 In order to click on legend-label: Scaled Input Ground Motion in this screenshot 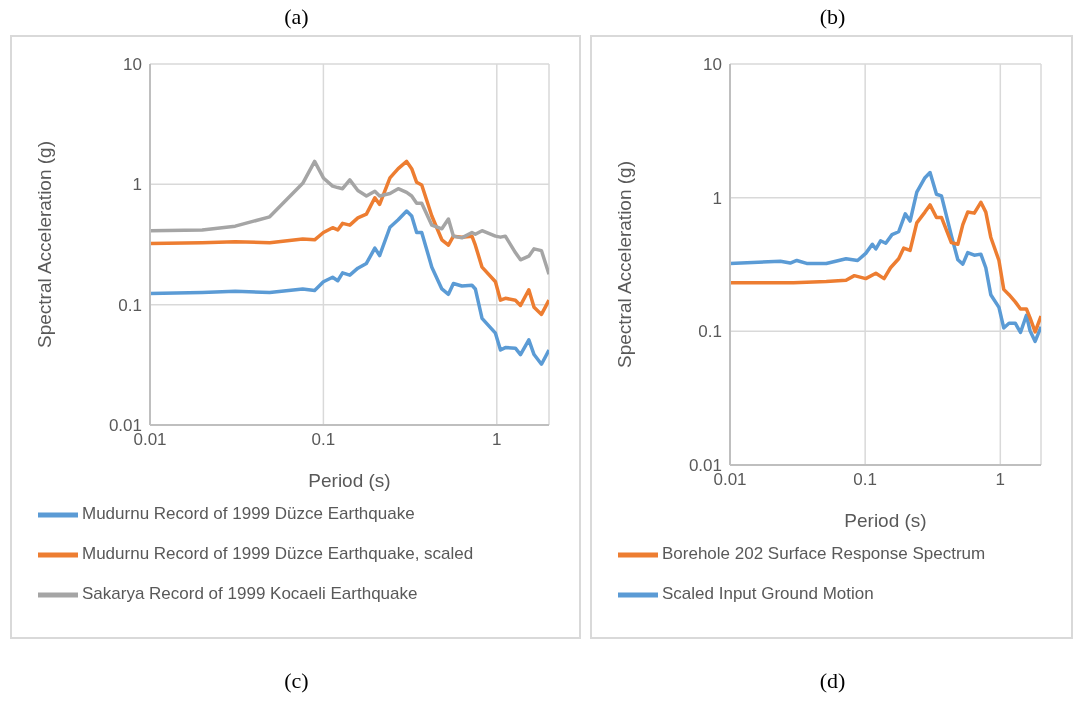, I will do `click(768, 594)`.